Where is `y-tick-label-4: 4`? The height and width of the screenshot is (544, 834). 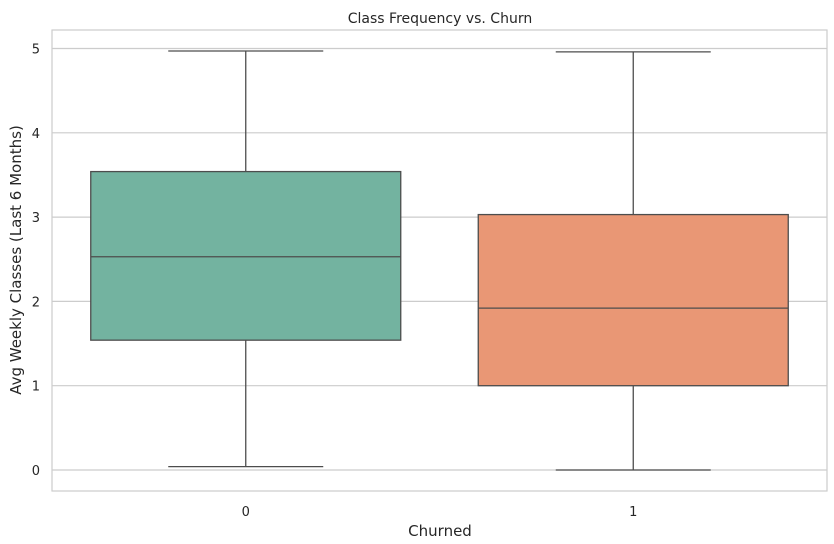
y-tick-label-4: 4 is located at coordinates (36, 134).